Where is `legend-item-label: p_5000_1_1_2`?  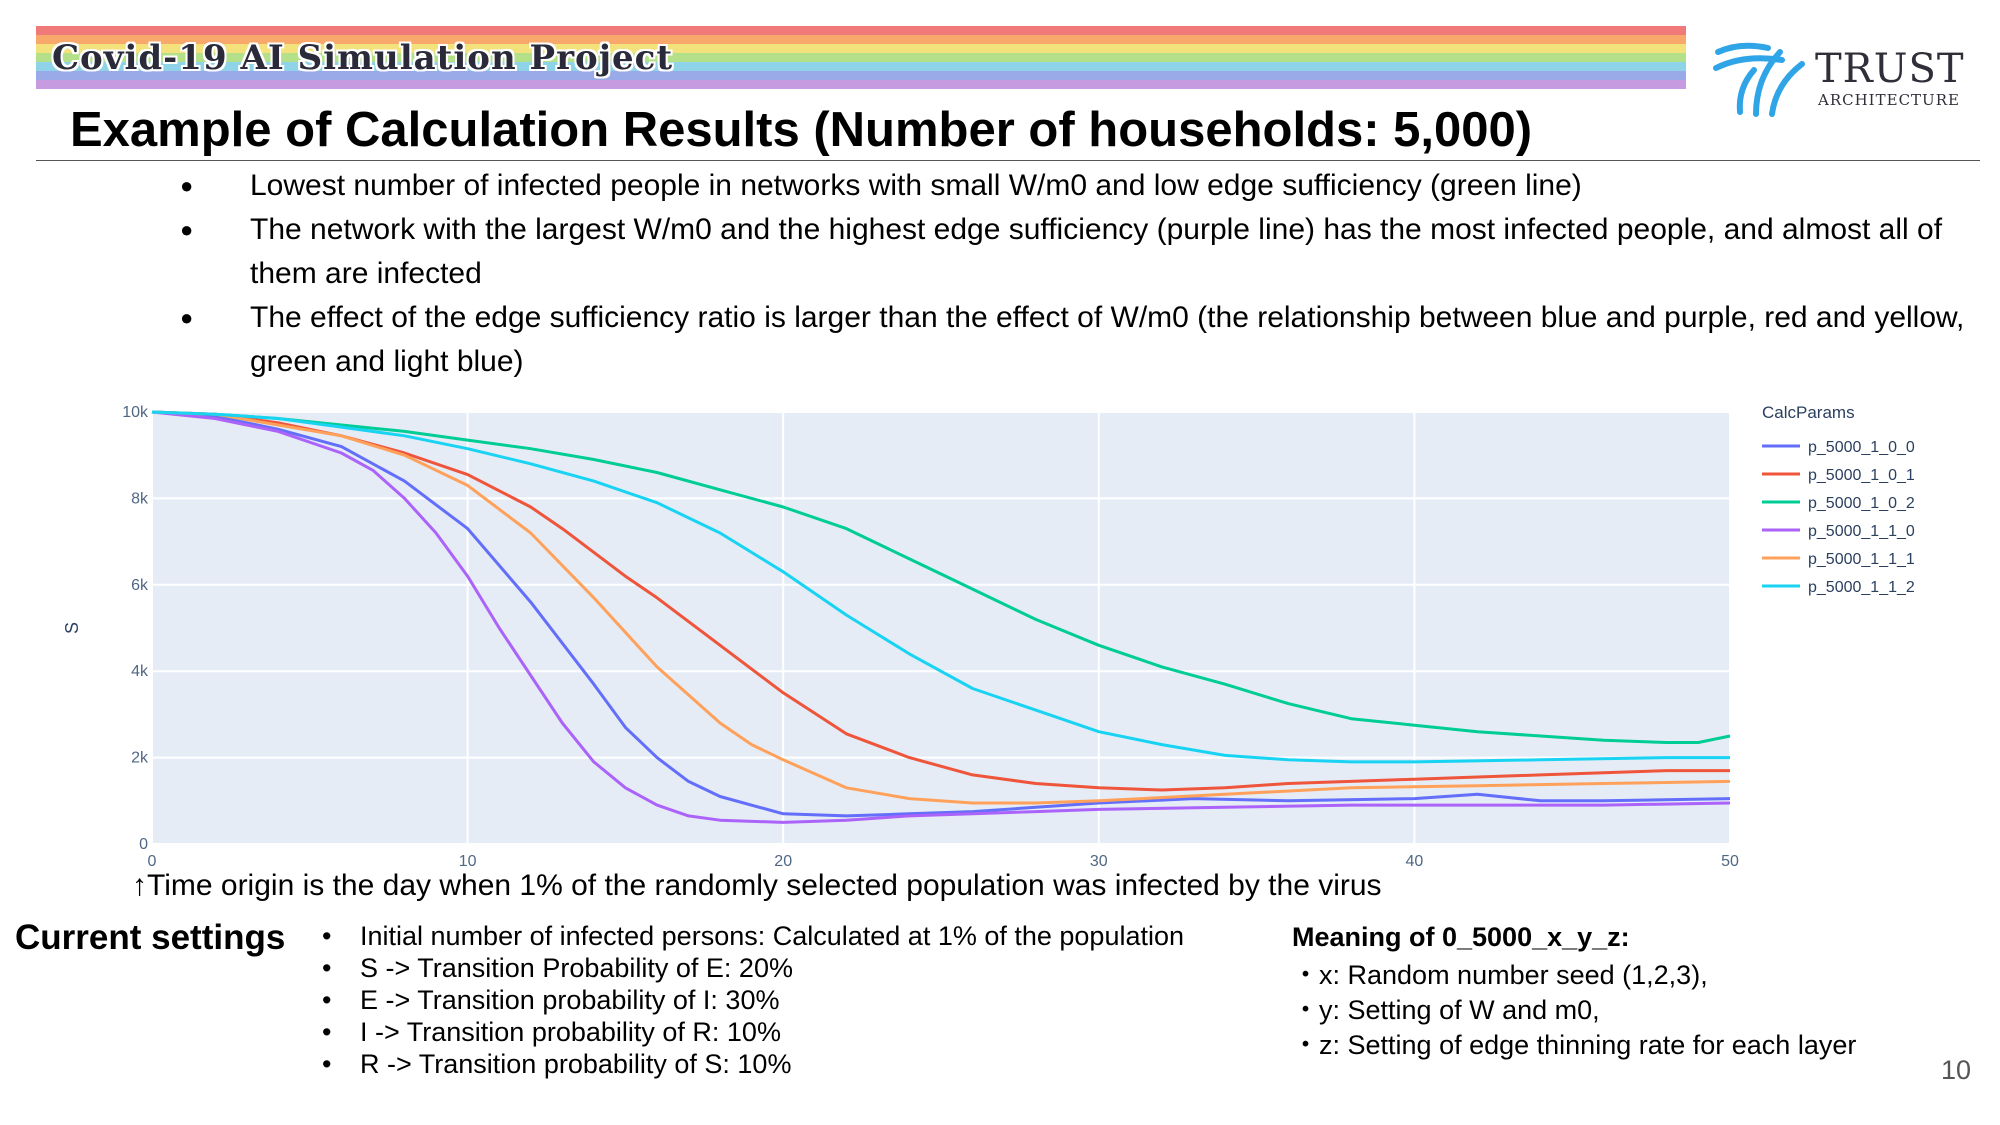
legend-item-label: p_5000_1_1_2 is located at coordinates (1861, 587).